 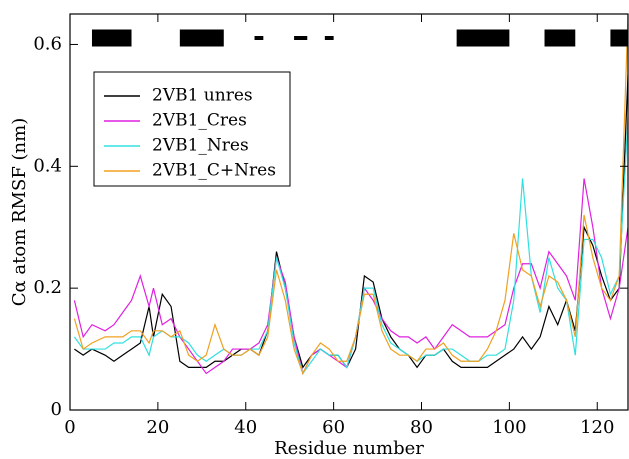 I want to click on legend-label: 2VB1_Nres, so click(x=200, y=146).